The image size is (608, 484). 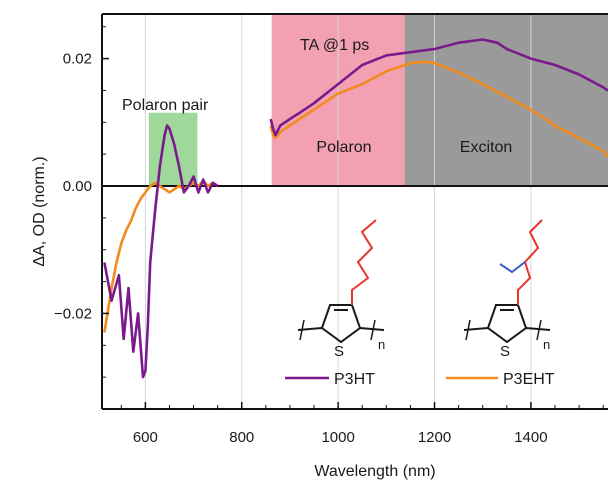 I want to click on p3ht-right-bond, so click(x=372, y=329).